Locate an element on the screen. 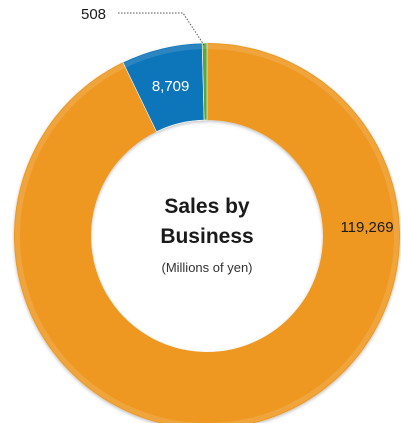 The image size is (401, 423). leader-line is located at coordinates (162, 29).